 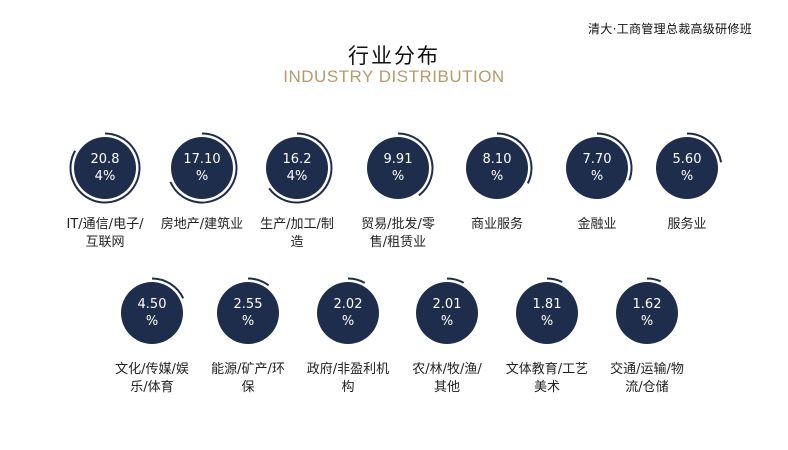 I want to click on industry-ring: 2.55 %, so click(x=248, y=313).